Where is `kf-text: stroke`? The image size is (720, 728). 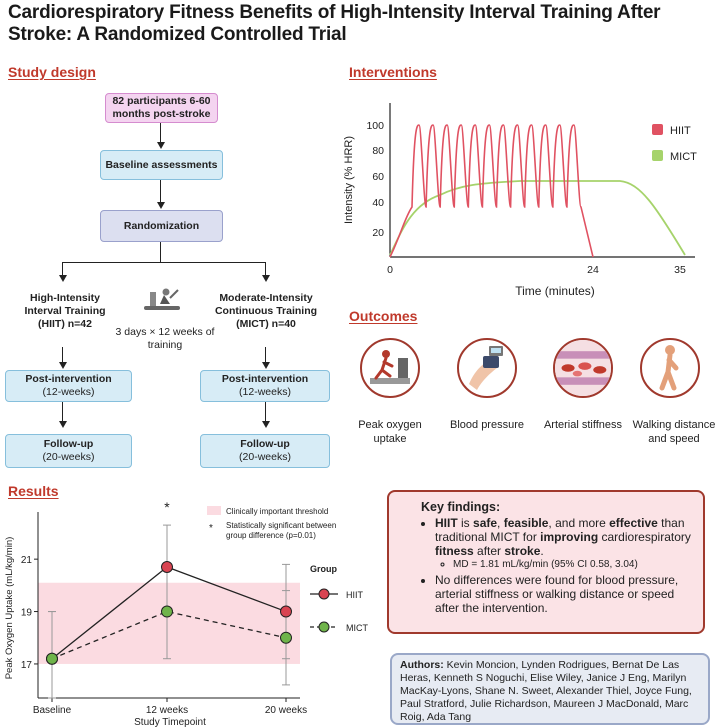
kf-text: stroke is located at coordinates (522, 551).